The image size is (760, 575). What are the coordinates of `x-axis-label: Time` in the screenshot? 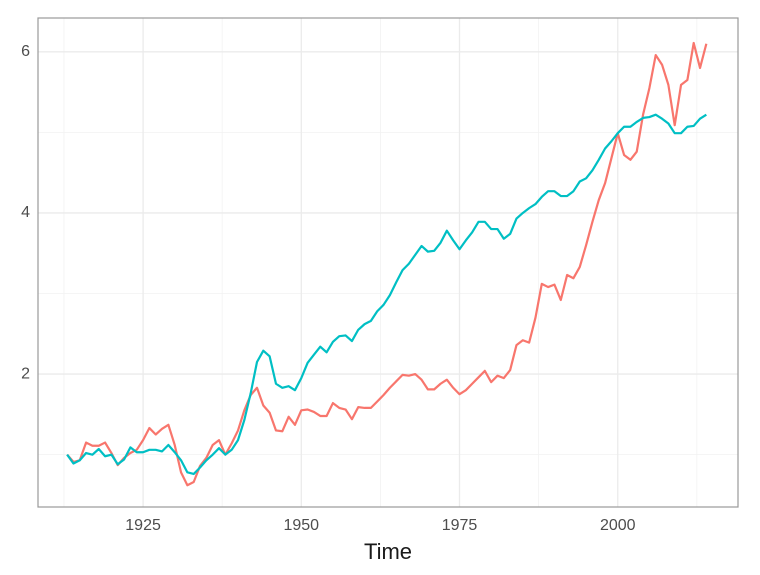 It's located at (388, 551).